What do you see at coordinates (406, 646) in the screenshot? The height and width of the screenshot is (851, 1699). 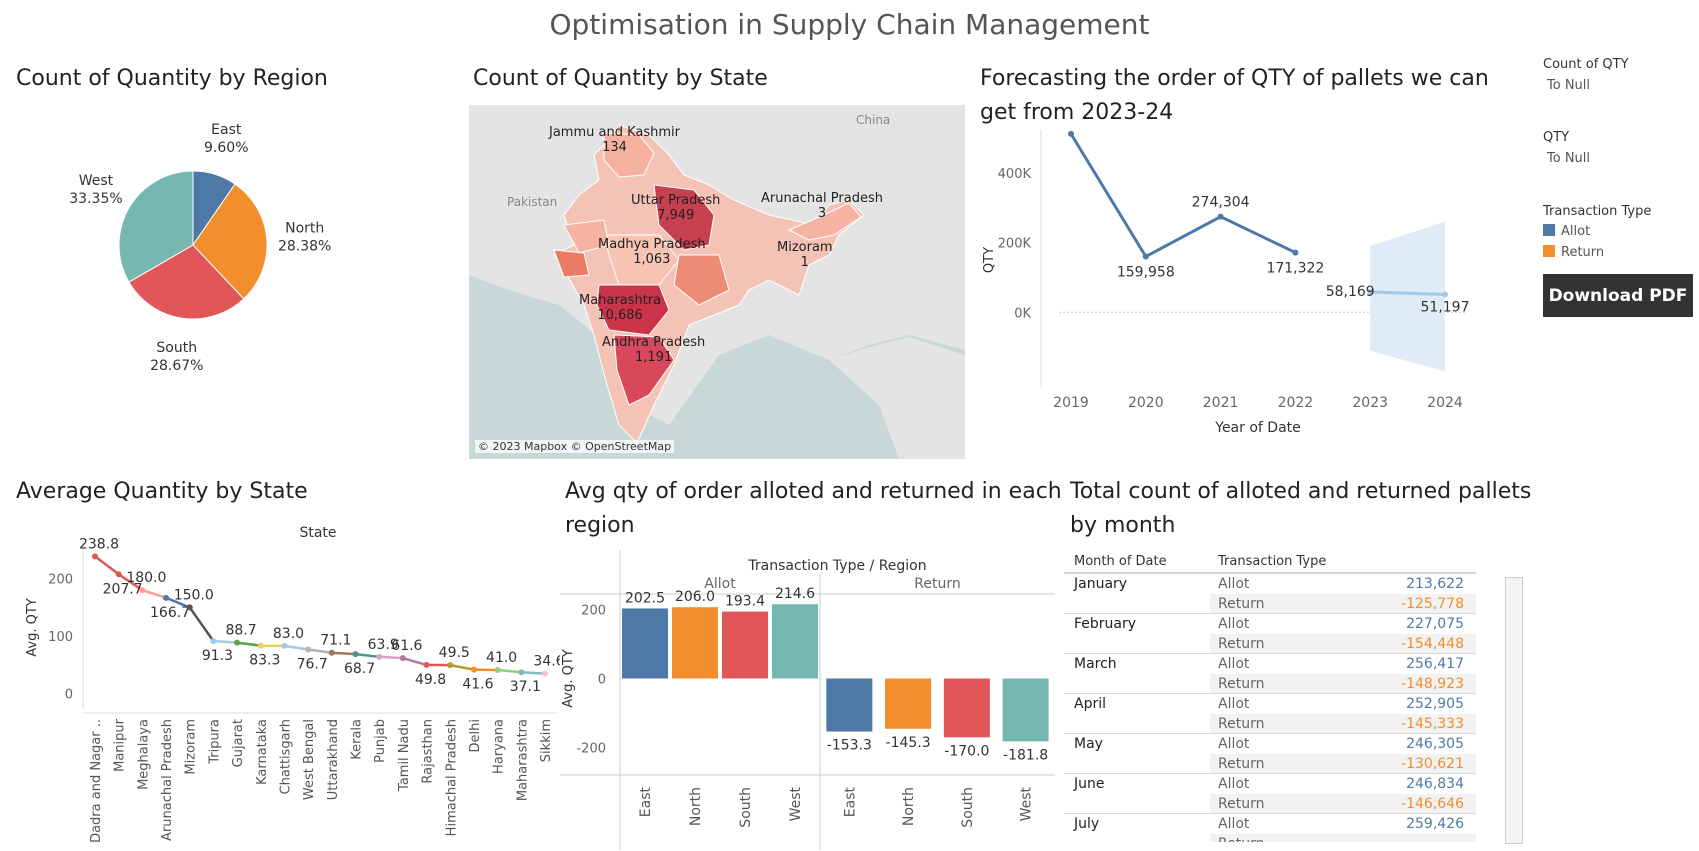 I see `state-value-label: 61.6` at bounding box center [406, 646].